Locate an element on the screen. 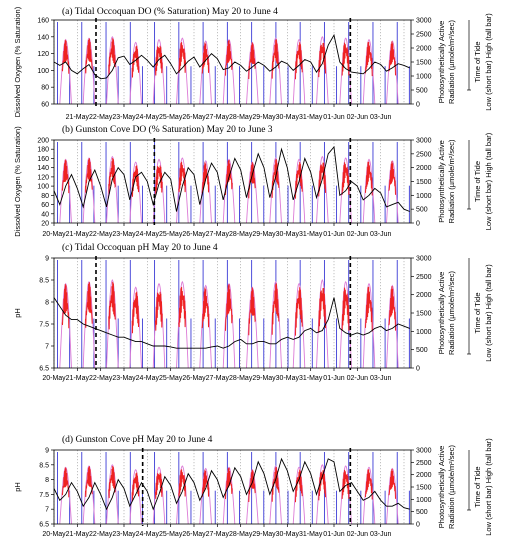  y2-tick-label: 1500 is located at coordinates (424, 488).